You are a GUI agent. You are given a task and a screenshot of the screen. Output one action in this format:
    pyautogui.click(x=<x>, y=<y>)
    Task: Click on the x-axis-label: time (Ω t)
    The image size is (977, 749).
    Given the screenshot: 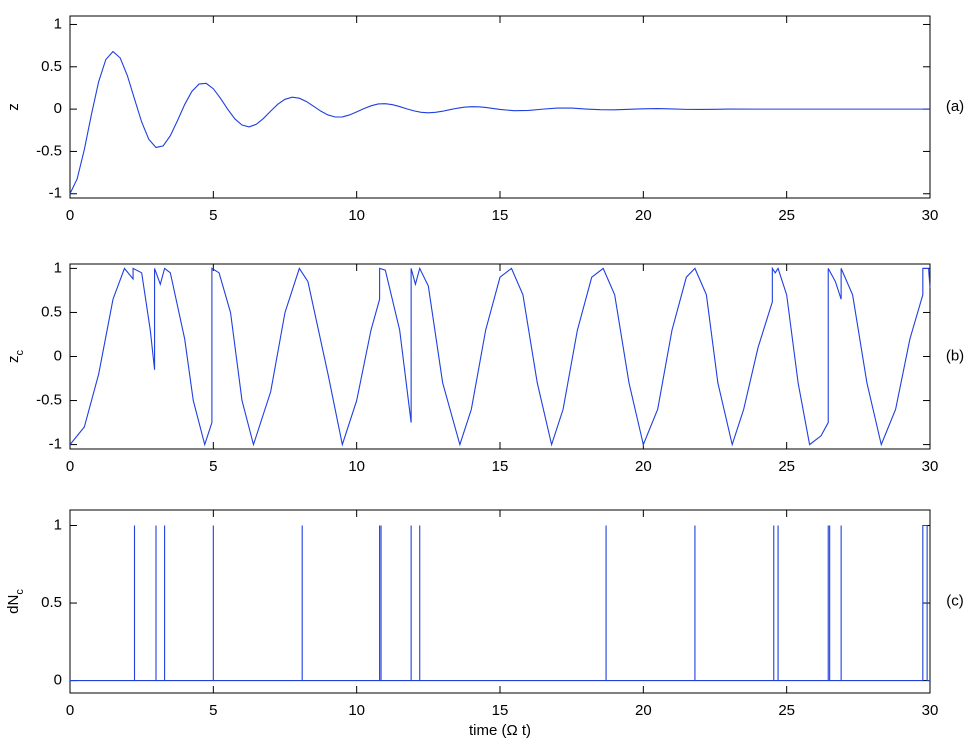 What is the action you would take?
    pyautogui.click(x=500, y=730)
    